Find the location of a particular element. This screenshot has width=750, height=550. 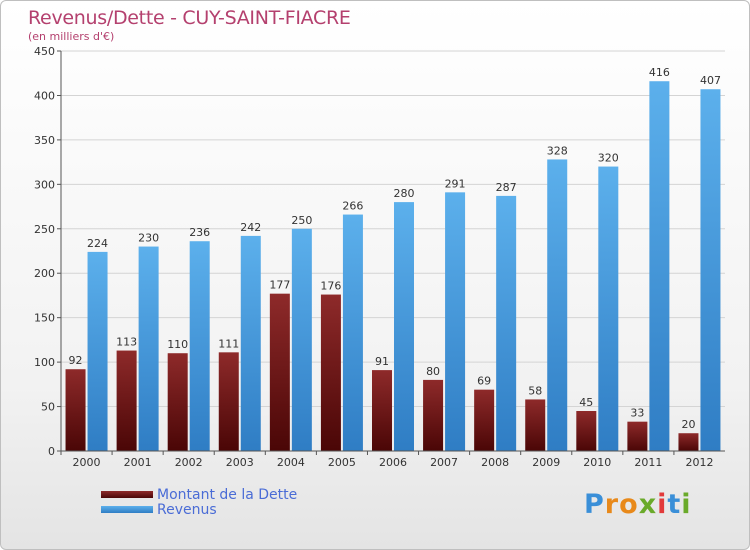

legend-swatch-revenue is located at coordinates (127, 509).